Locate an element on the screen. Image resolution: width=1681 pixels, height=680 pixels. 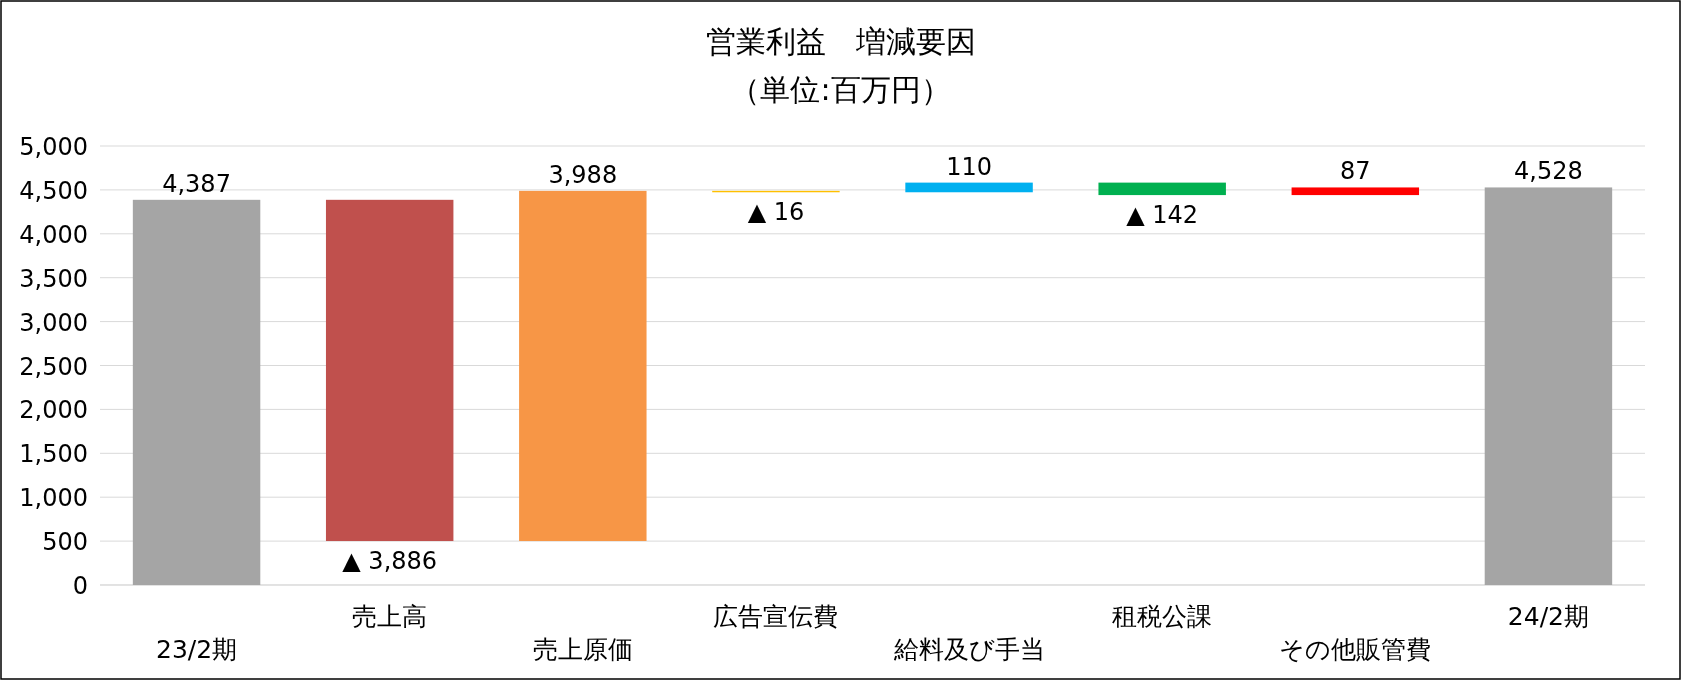
y-tick-label: 1,500 is located at coordinates (53, 454).